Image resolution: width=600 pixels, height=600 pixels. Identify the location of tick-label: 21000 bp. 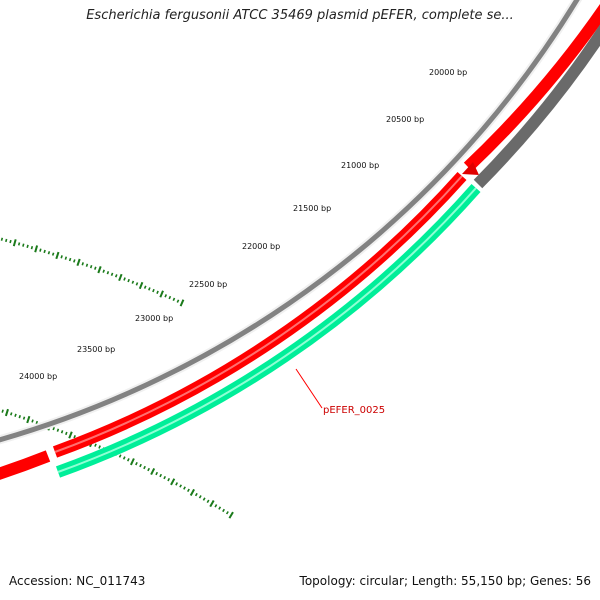
(360, 165).